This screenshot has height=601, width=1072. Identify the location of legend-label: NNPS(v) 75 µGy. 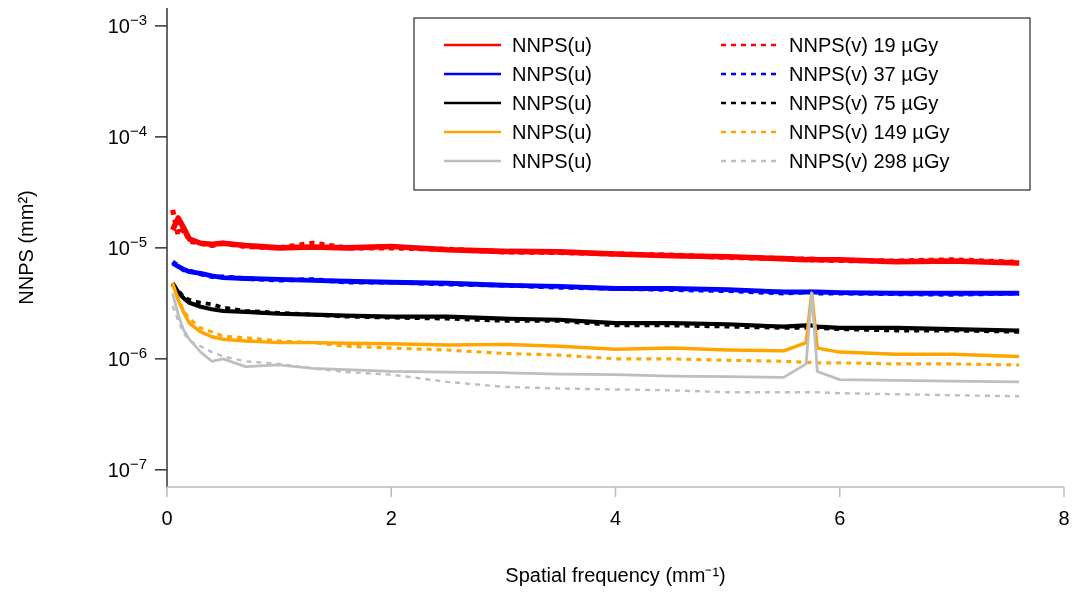
(864, 103).